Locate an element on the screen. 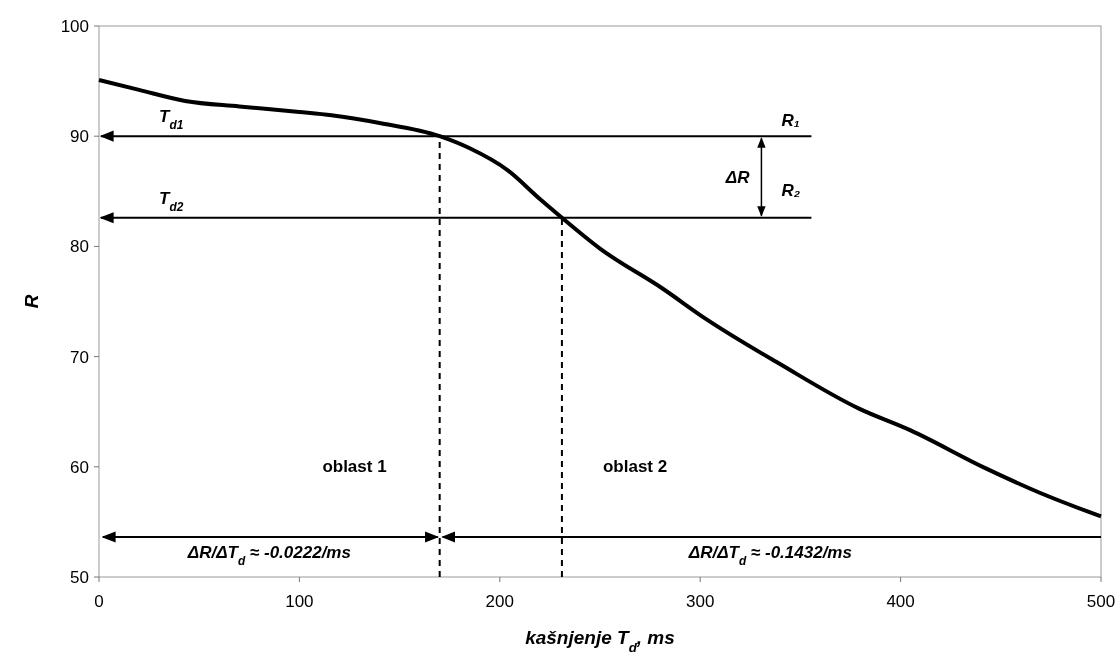 Image resolution: width=1119 pixels, height=656 pixels. ref-line-label: R₂ is located at coordinates (791, 190).